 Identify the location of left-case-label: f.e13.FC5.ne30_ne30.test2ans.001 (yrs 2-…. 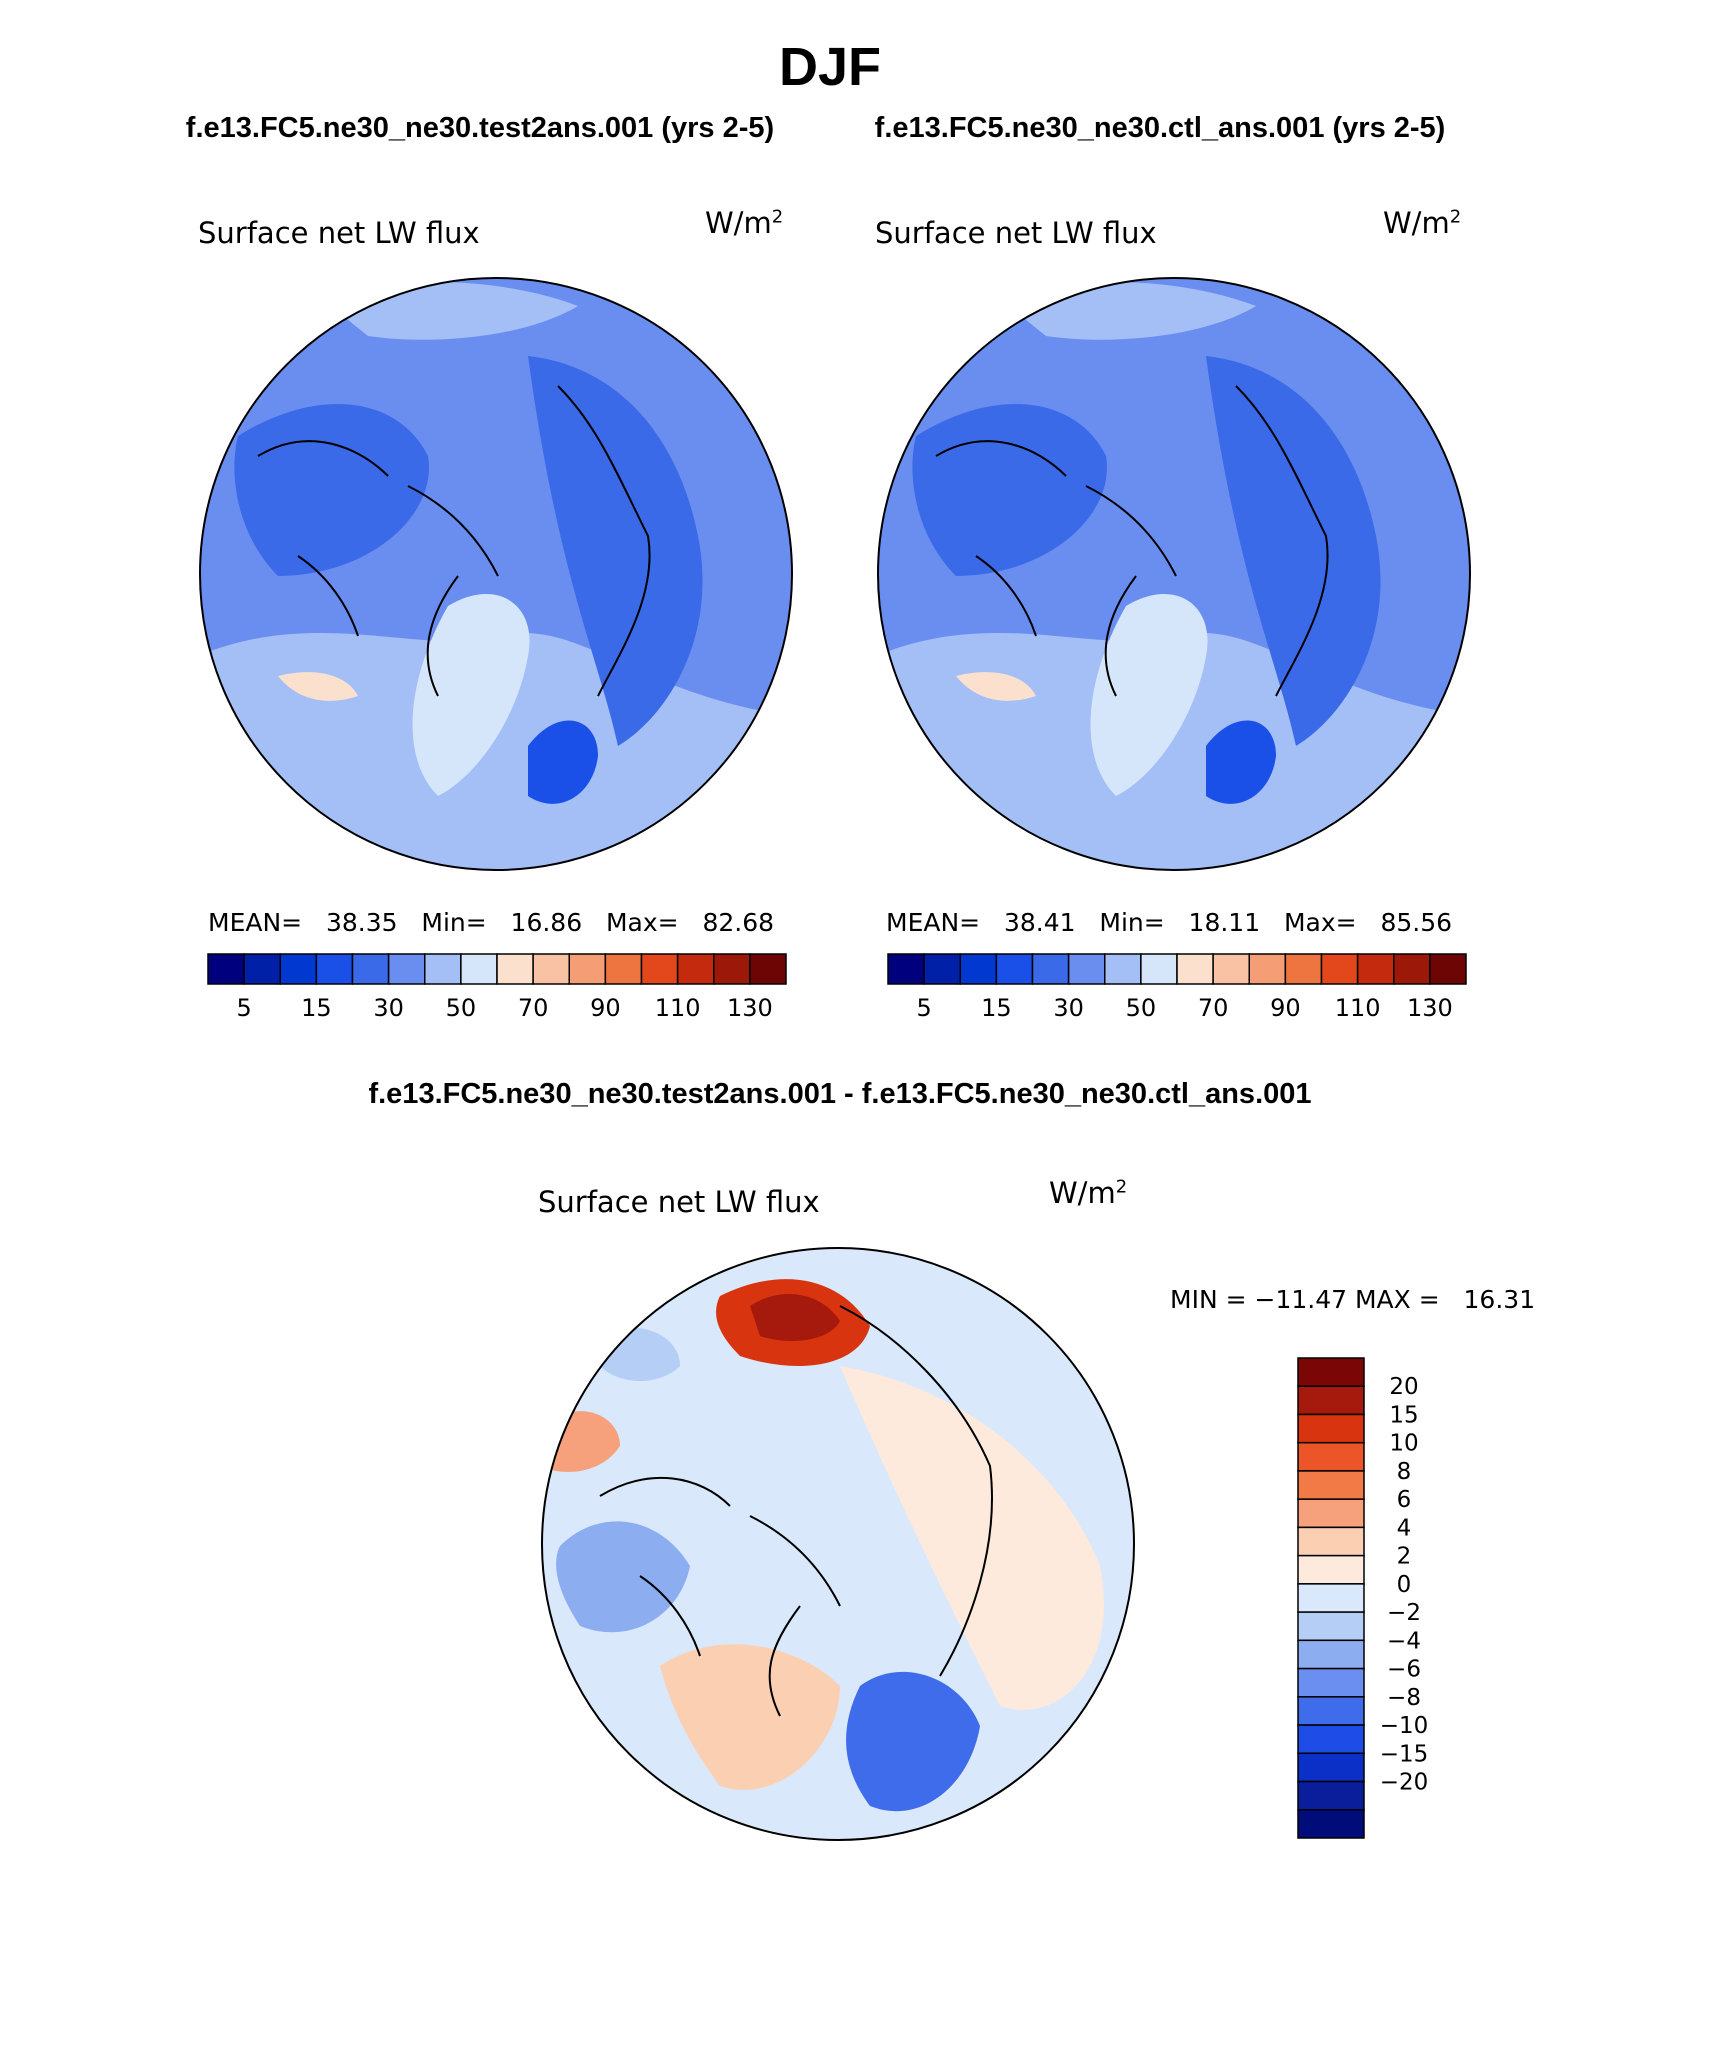
(480, 128).